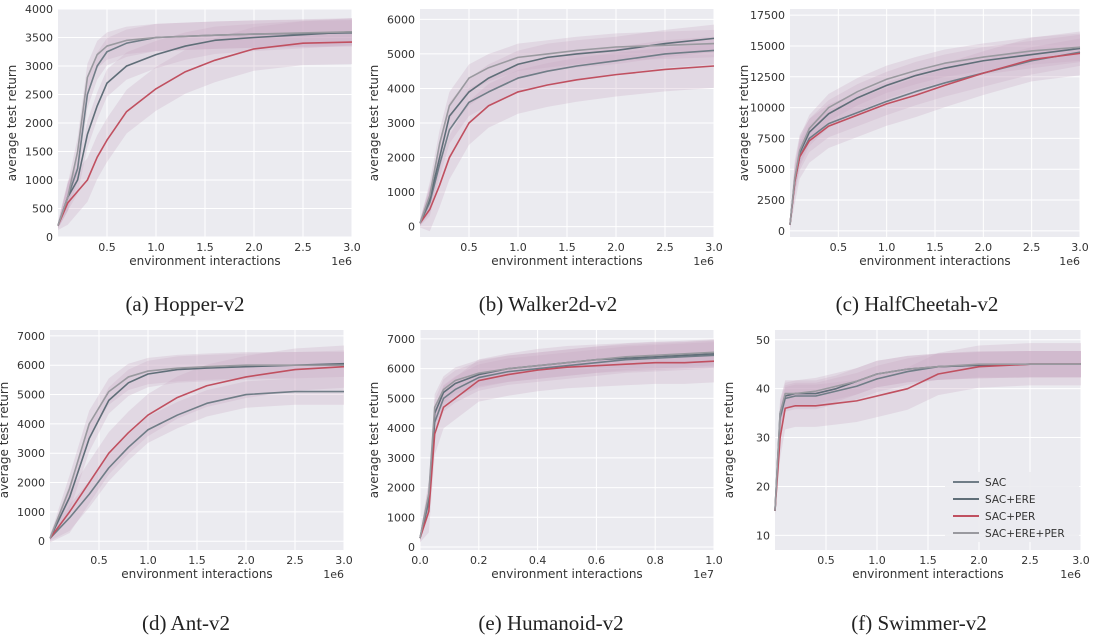  What do you see at coordinates (763, 438) in the screenshot?
I see `y-tick-label: 30` at bounding box center [763, 438].